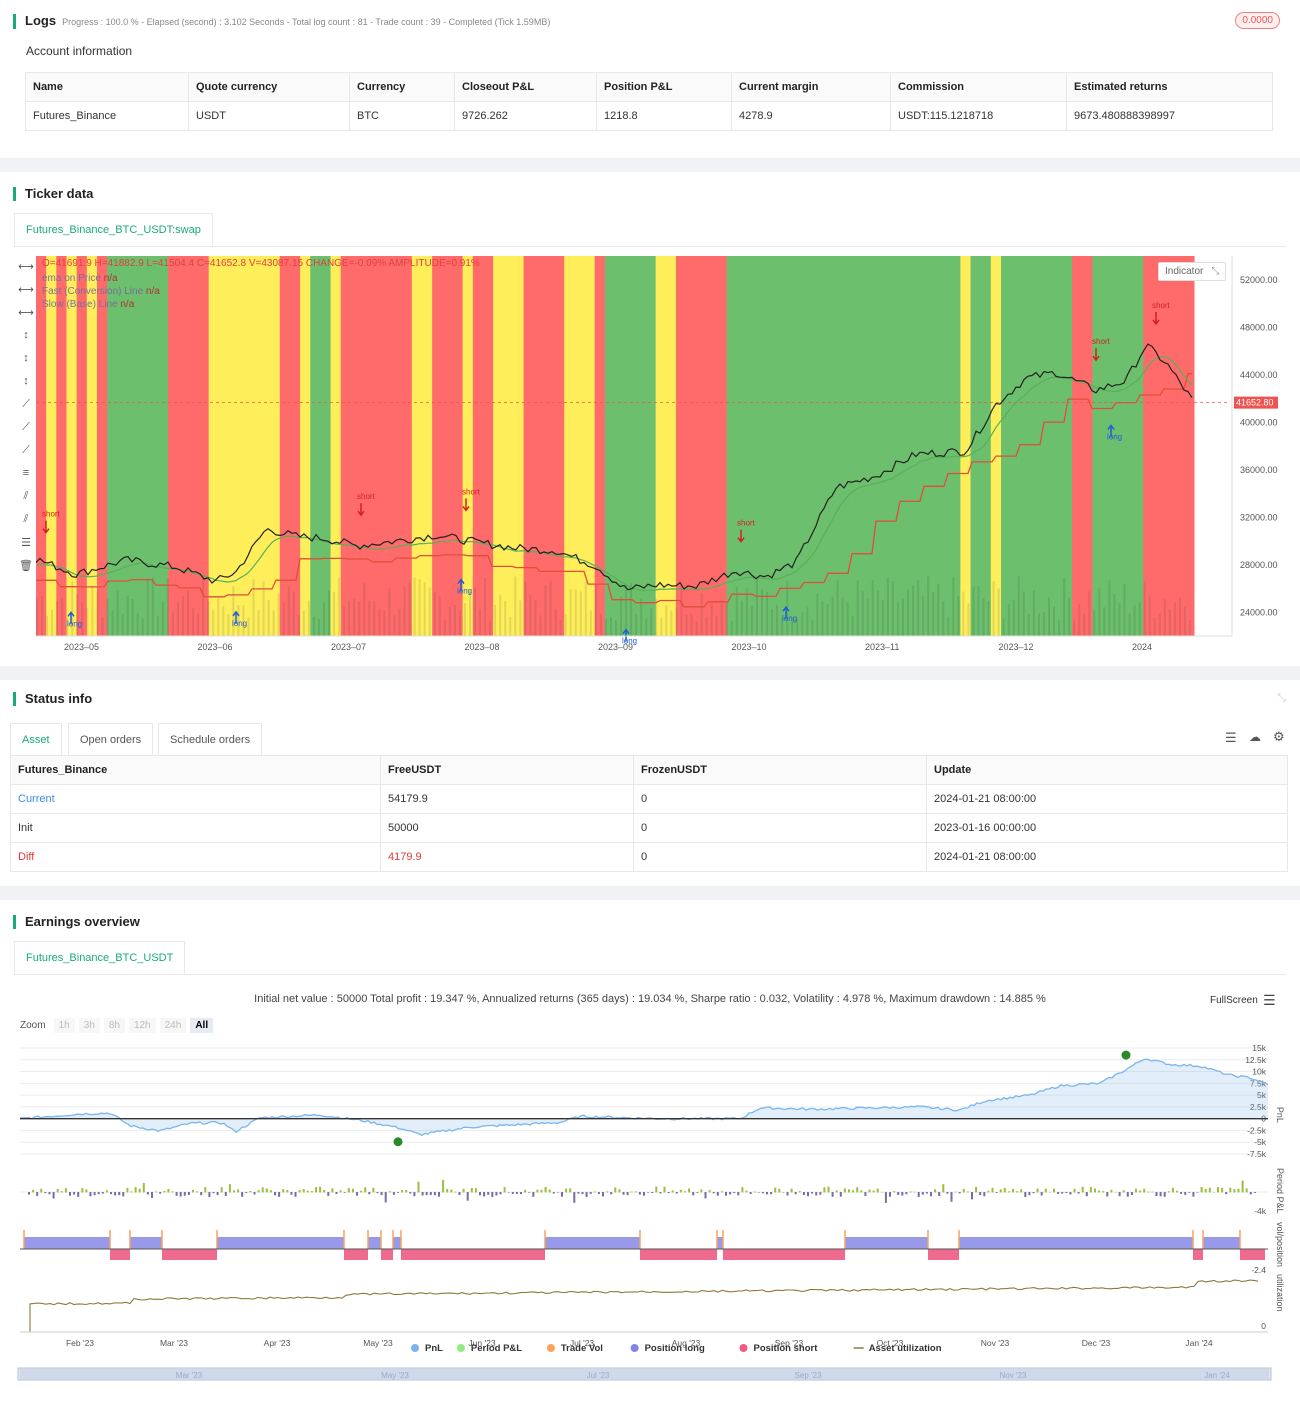 The image size is (1300, 1404). What do you see at coordinates (1255, 737) in the screenshot?
I see `cloud-download-icon: ☁` at bounding box center [1255, 737].